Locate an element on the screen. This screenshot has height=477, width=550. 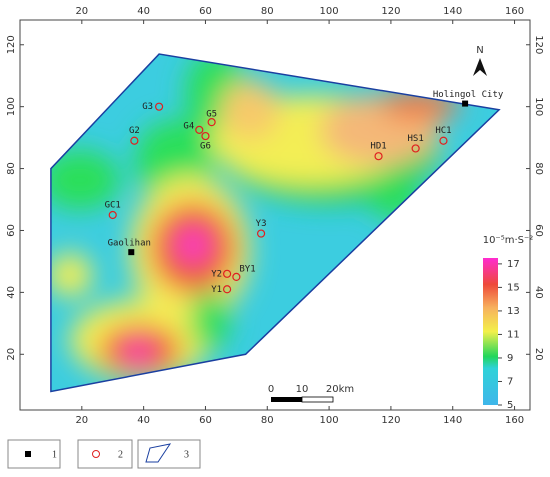
station-label: GC1 is located at coordinates (113, 206).